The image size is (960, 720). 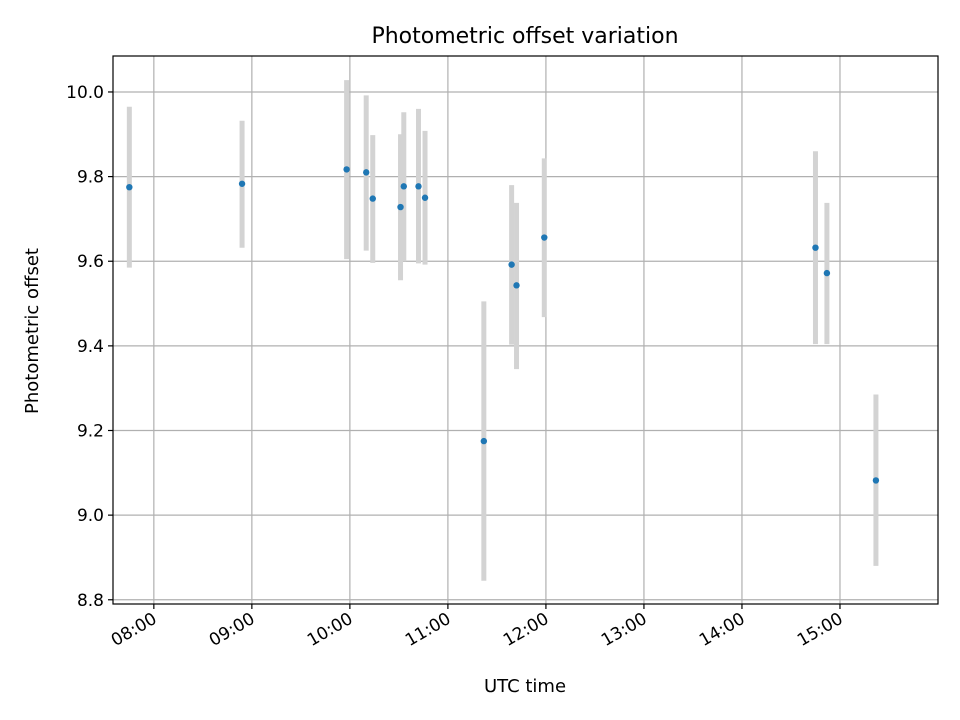 What do you see at coordinates (524, 36) in the screenshot?
I see `chart-title: Photometric offset variation` at bounding box center [524, 36].